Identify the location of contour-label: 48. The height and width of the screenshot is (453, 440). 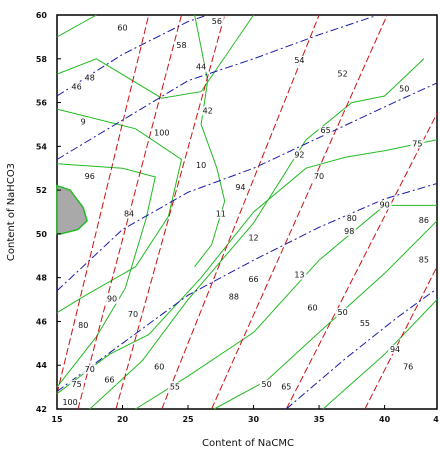
(90, 78).